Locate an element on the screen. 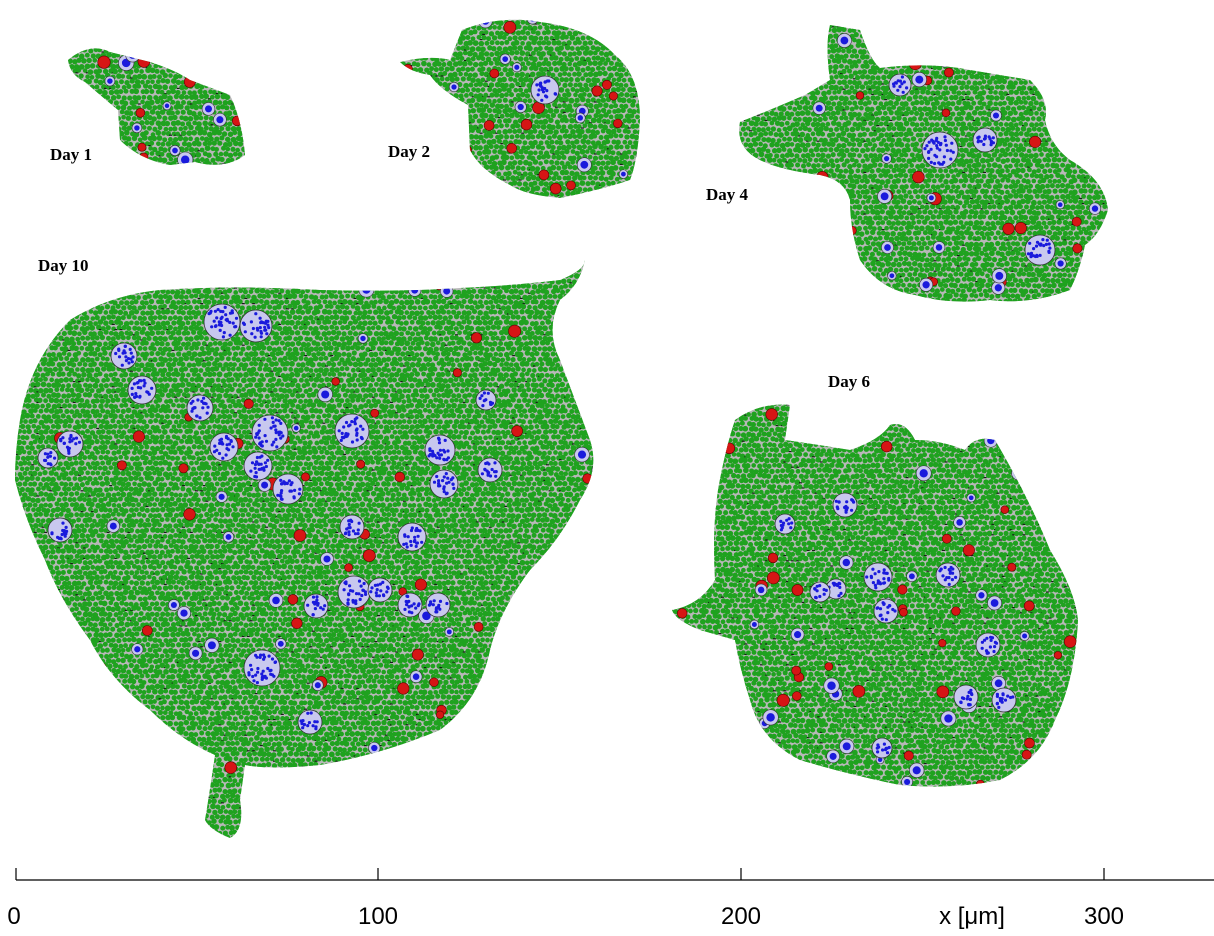  colony-d2 is located at coordinates (520, 108).